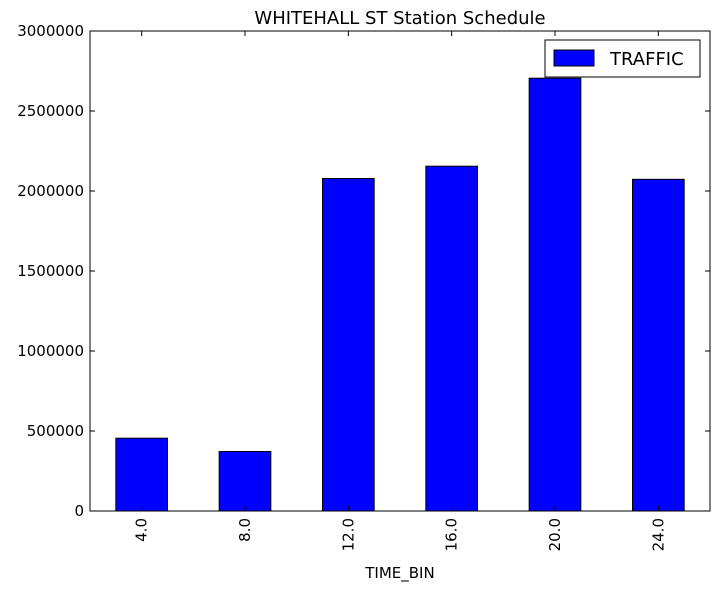 The width and height of the screenshot is (719, 589). I want to click on y-tick-label: 3000000, so click(50, 31).